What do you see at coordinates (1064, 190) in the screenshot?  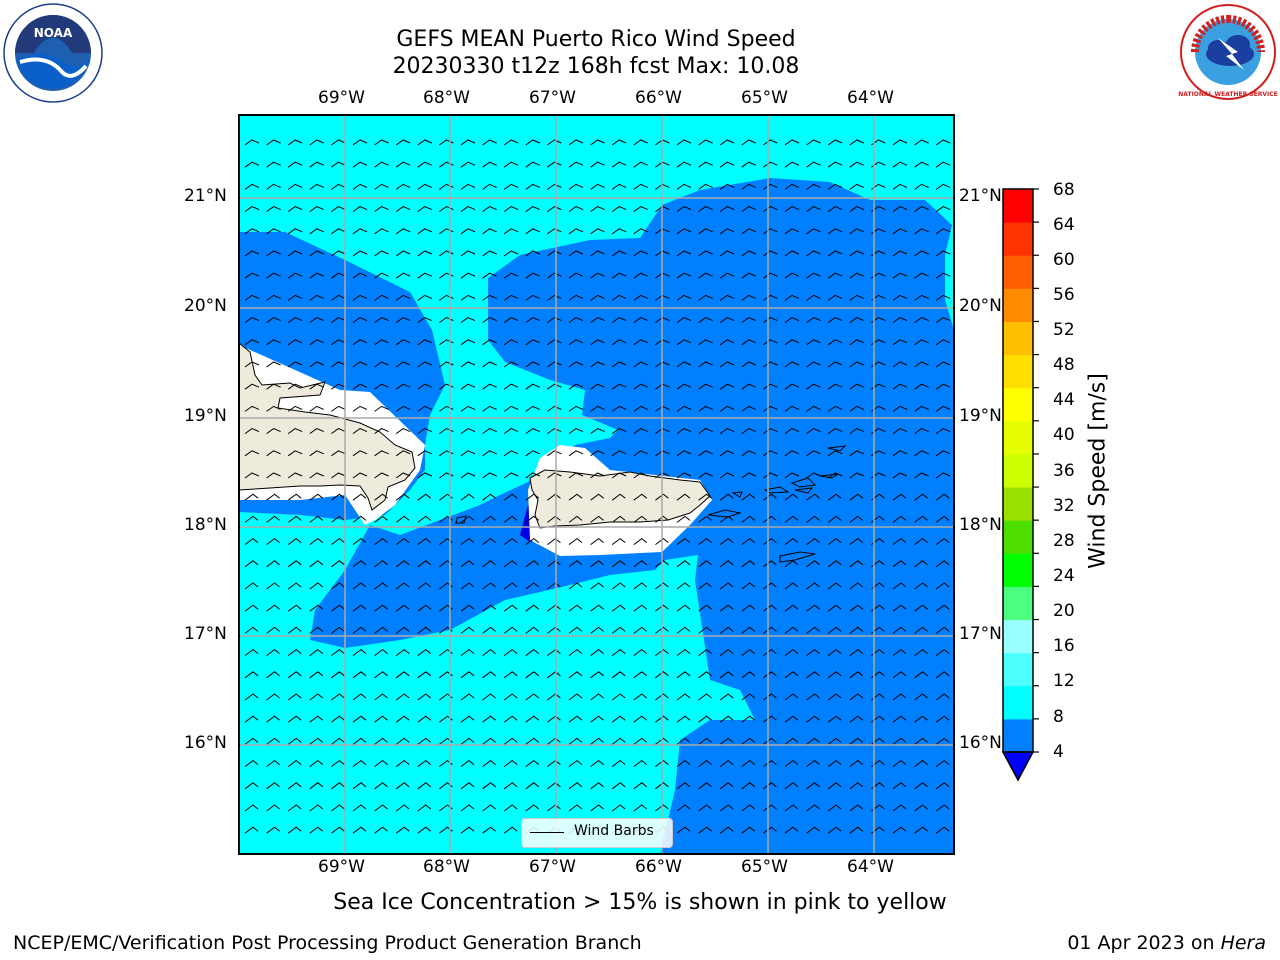 I see `colorbar-tick: 68` at bounding box center [1064, 190].